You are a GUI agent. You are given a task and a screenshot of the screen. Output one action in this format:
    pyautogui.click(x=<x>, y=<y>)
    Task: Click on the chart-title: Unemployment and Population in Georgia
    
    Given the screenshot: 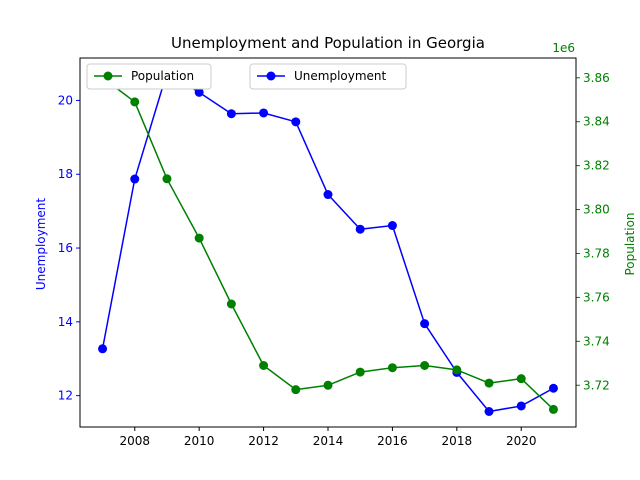 What is the action you would take?
    pyautogui.click(x=328, y=43)
    